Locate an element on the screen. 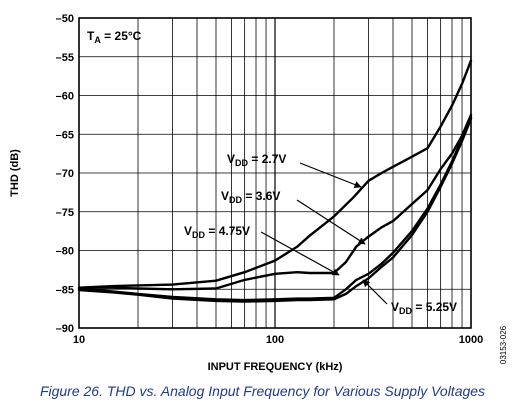  y-tick-label: –55 is located at coordinates (65, 58).